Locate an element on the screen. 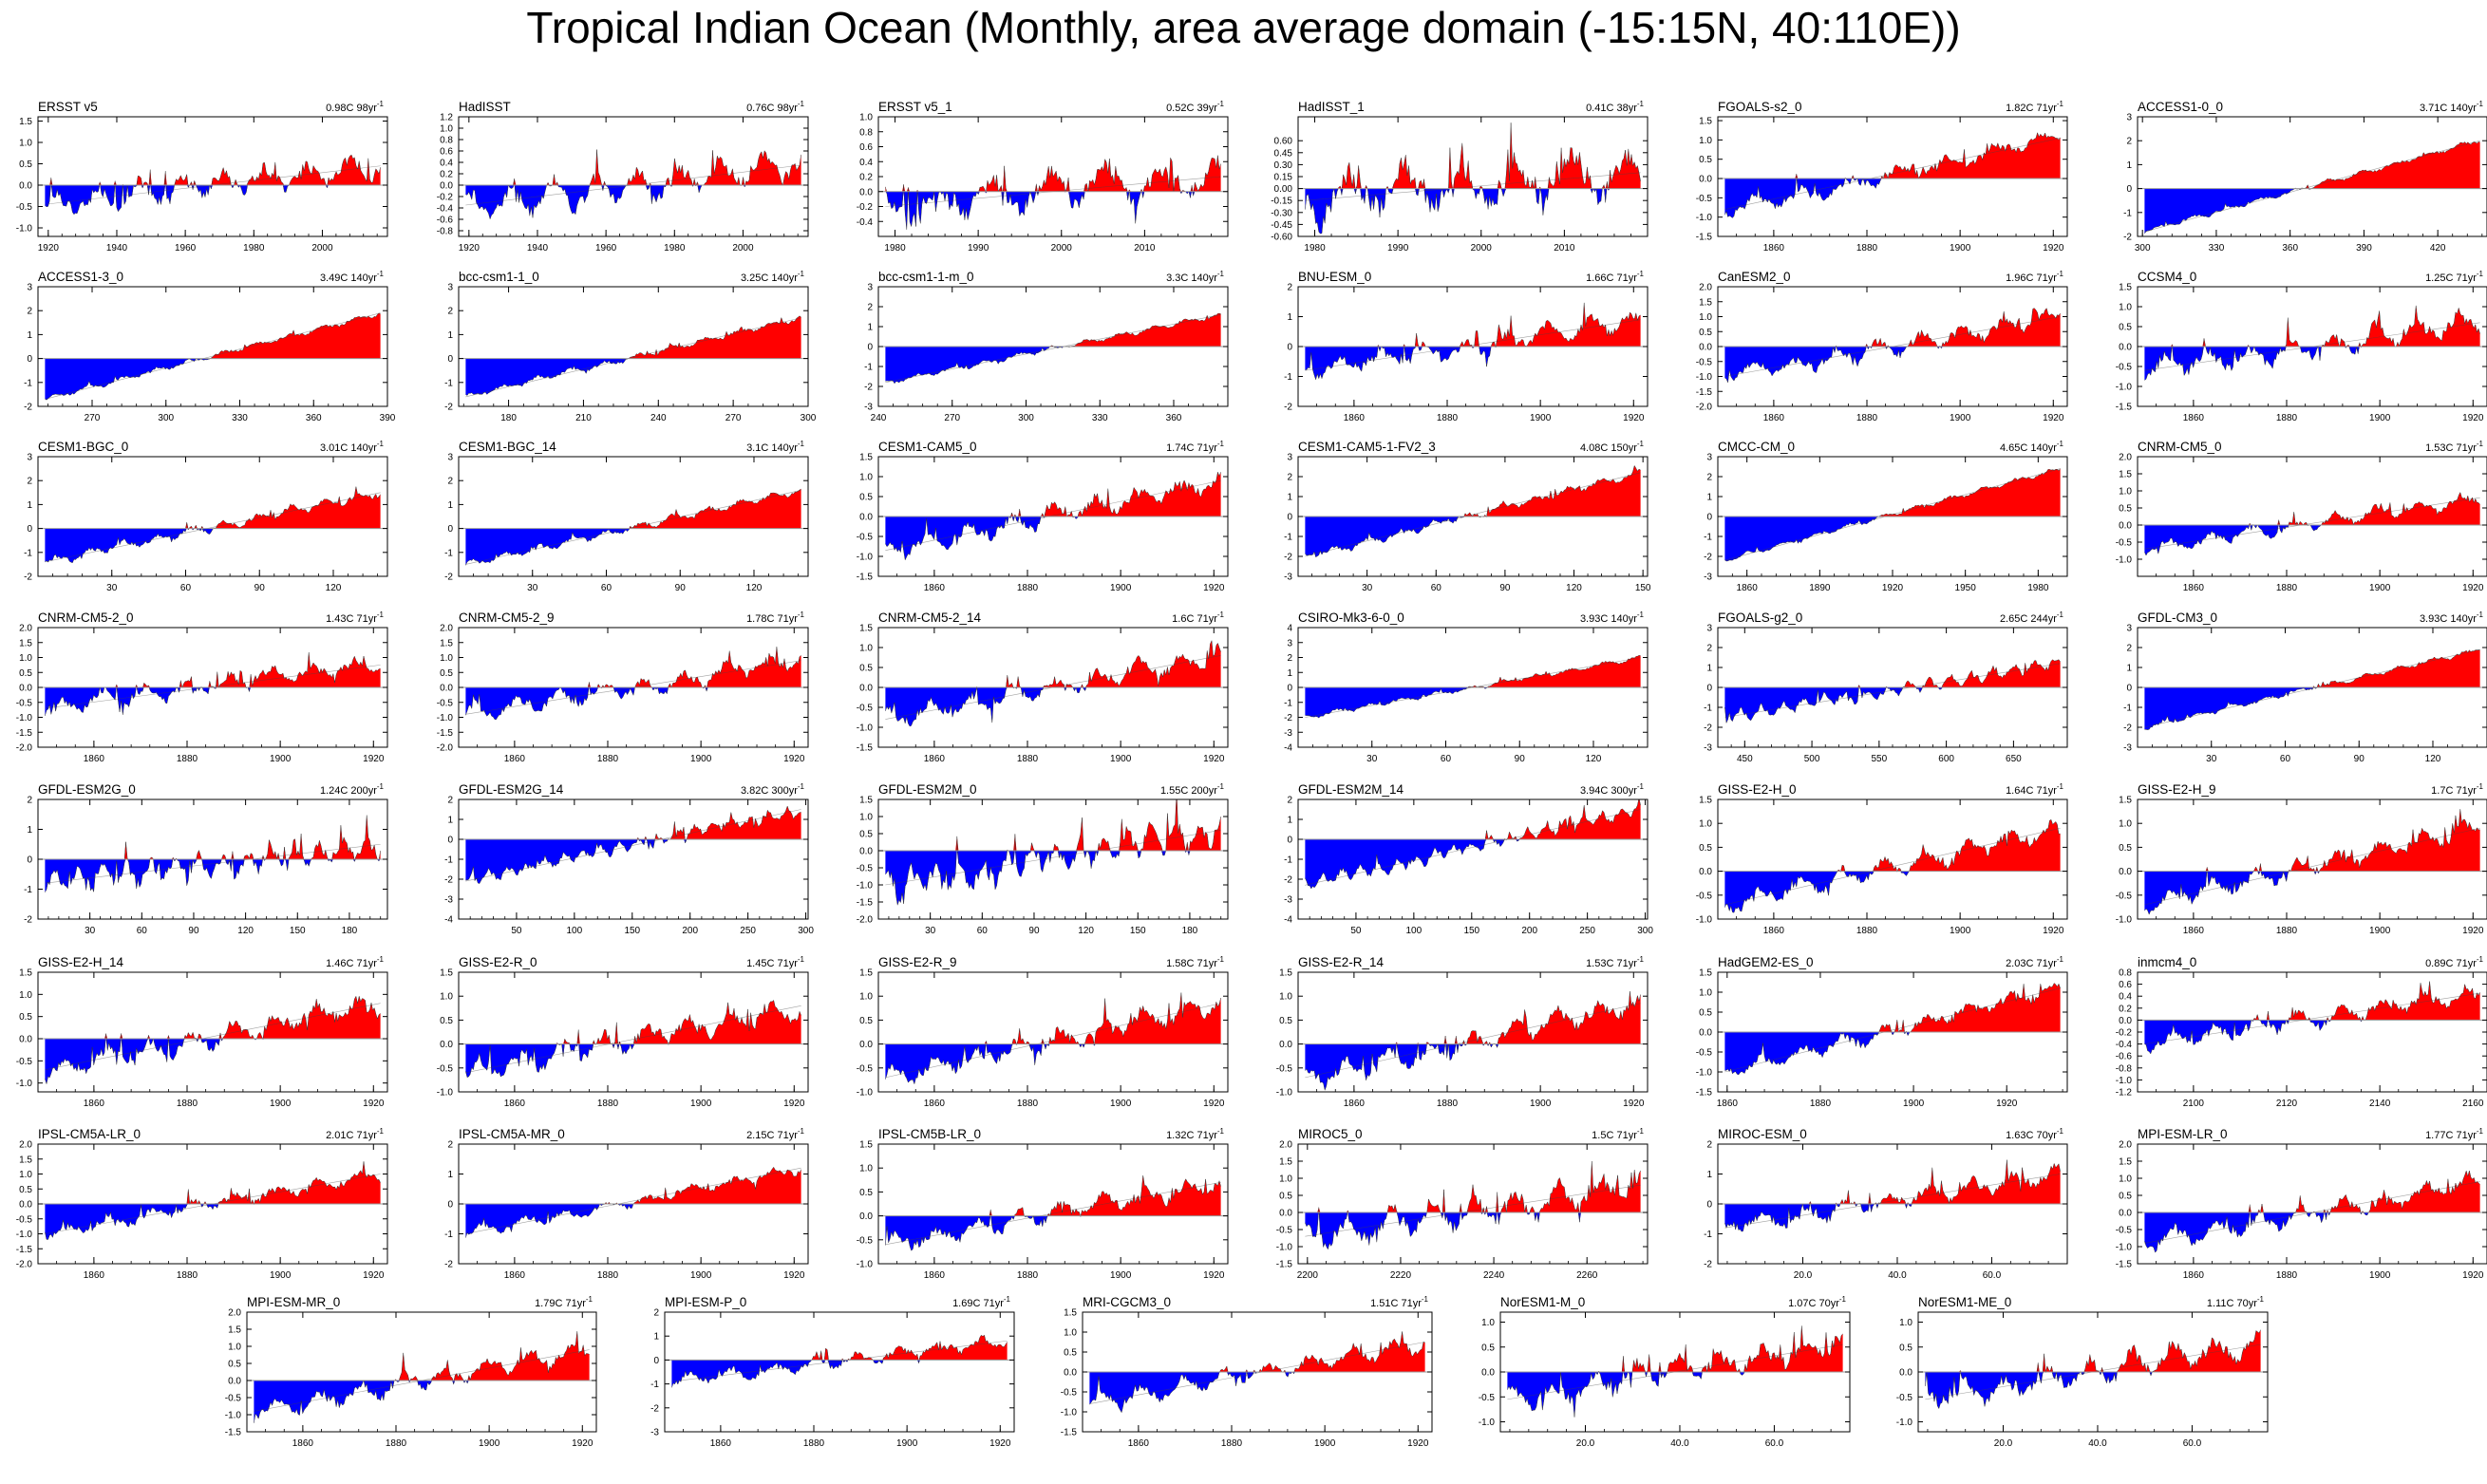  trend-label: 3.93C 140yr-1 is located at coordinates (2452, 618).